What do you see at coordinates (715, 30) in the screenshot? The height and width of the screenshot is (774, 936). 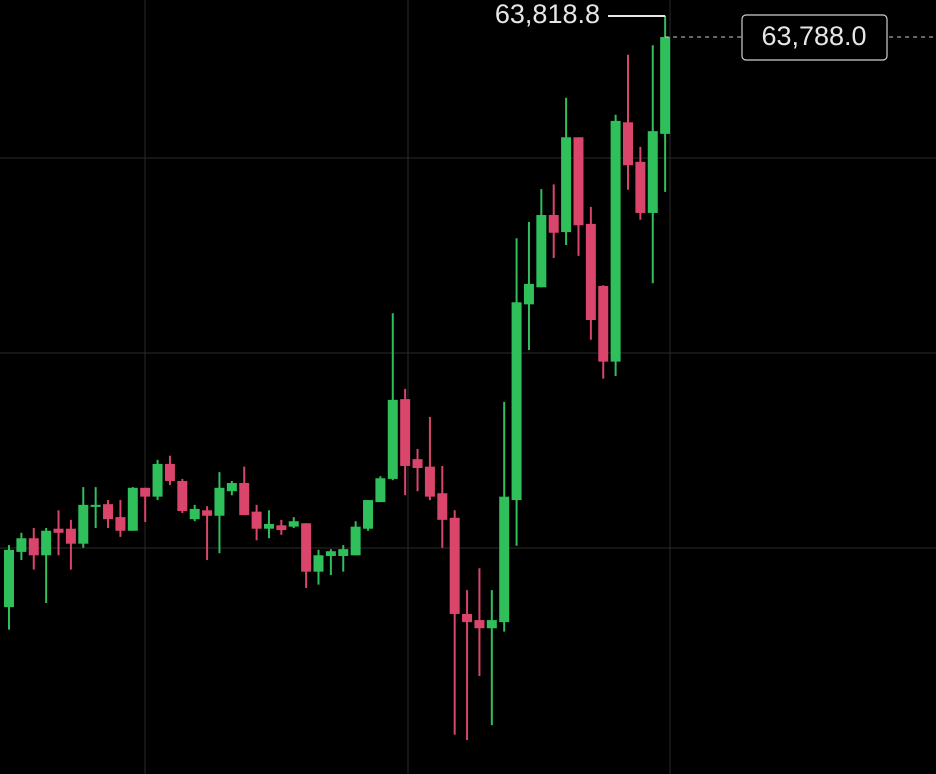 I see `price-labels: 63,818.8 63,788.0` at bounding box center [715, 30].